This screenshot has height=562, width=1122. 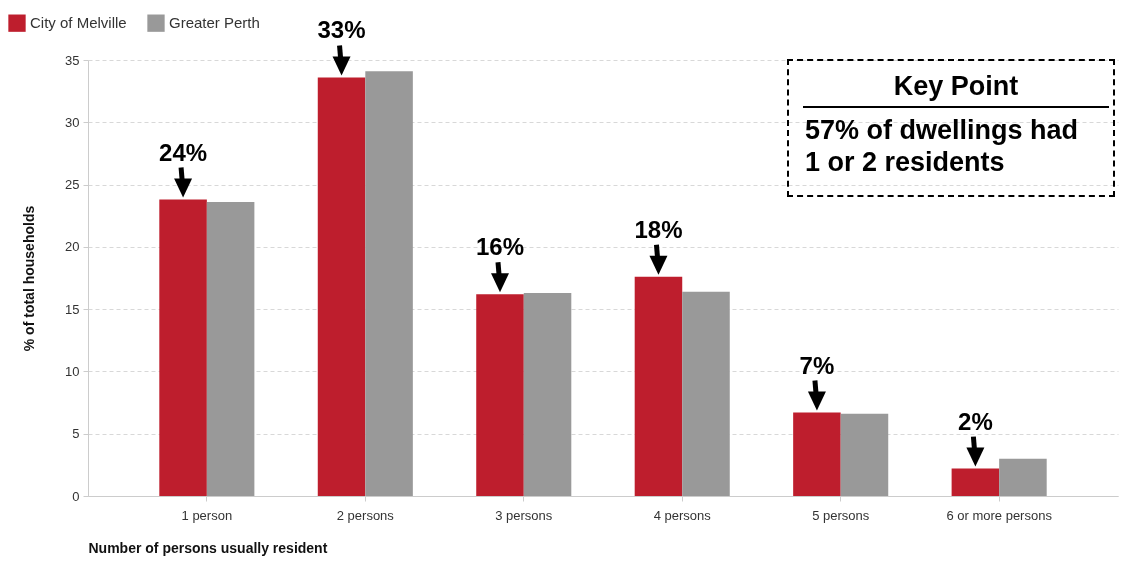 I want to click on annotation: 16%, so click(x=500, y=247).